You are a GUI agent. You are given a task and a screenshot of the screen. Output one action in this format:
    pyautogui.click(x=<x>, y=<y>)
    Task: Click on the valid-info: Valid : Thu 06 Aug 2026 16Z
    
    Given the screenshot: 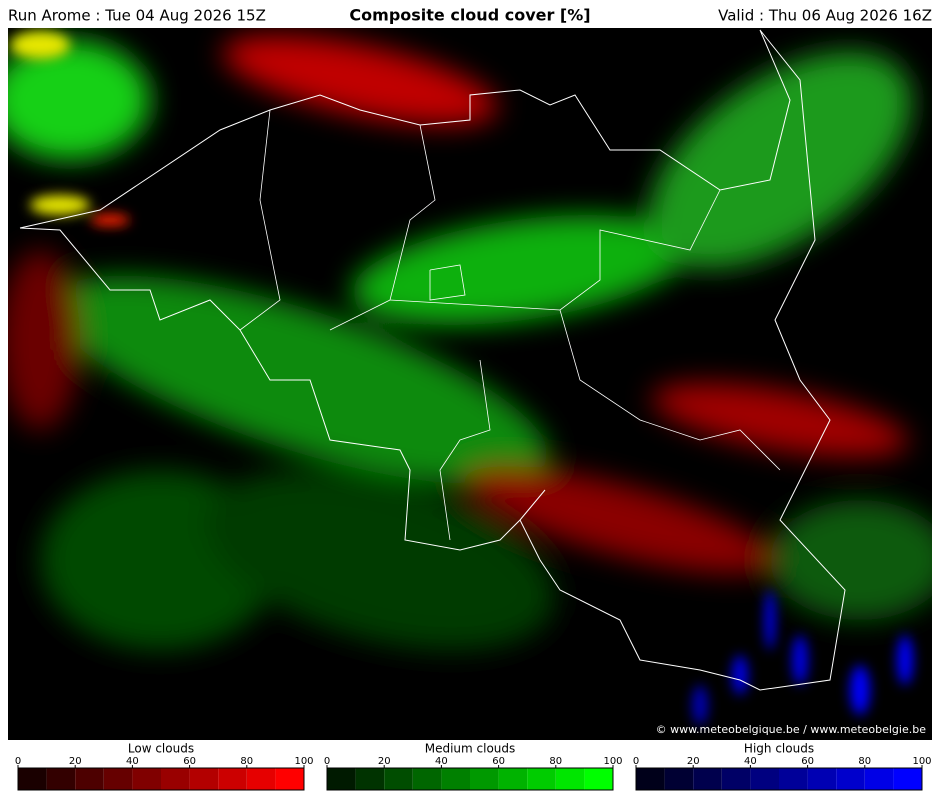 What is the action you would take?
    pyautogui.click(x=825, y=16)
    